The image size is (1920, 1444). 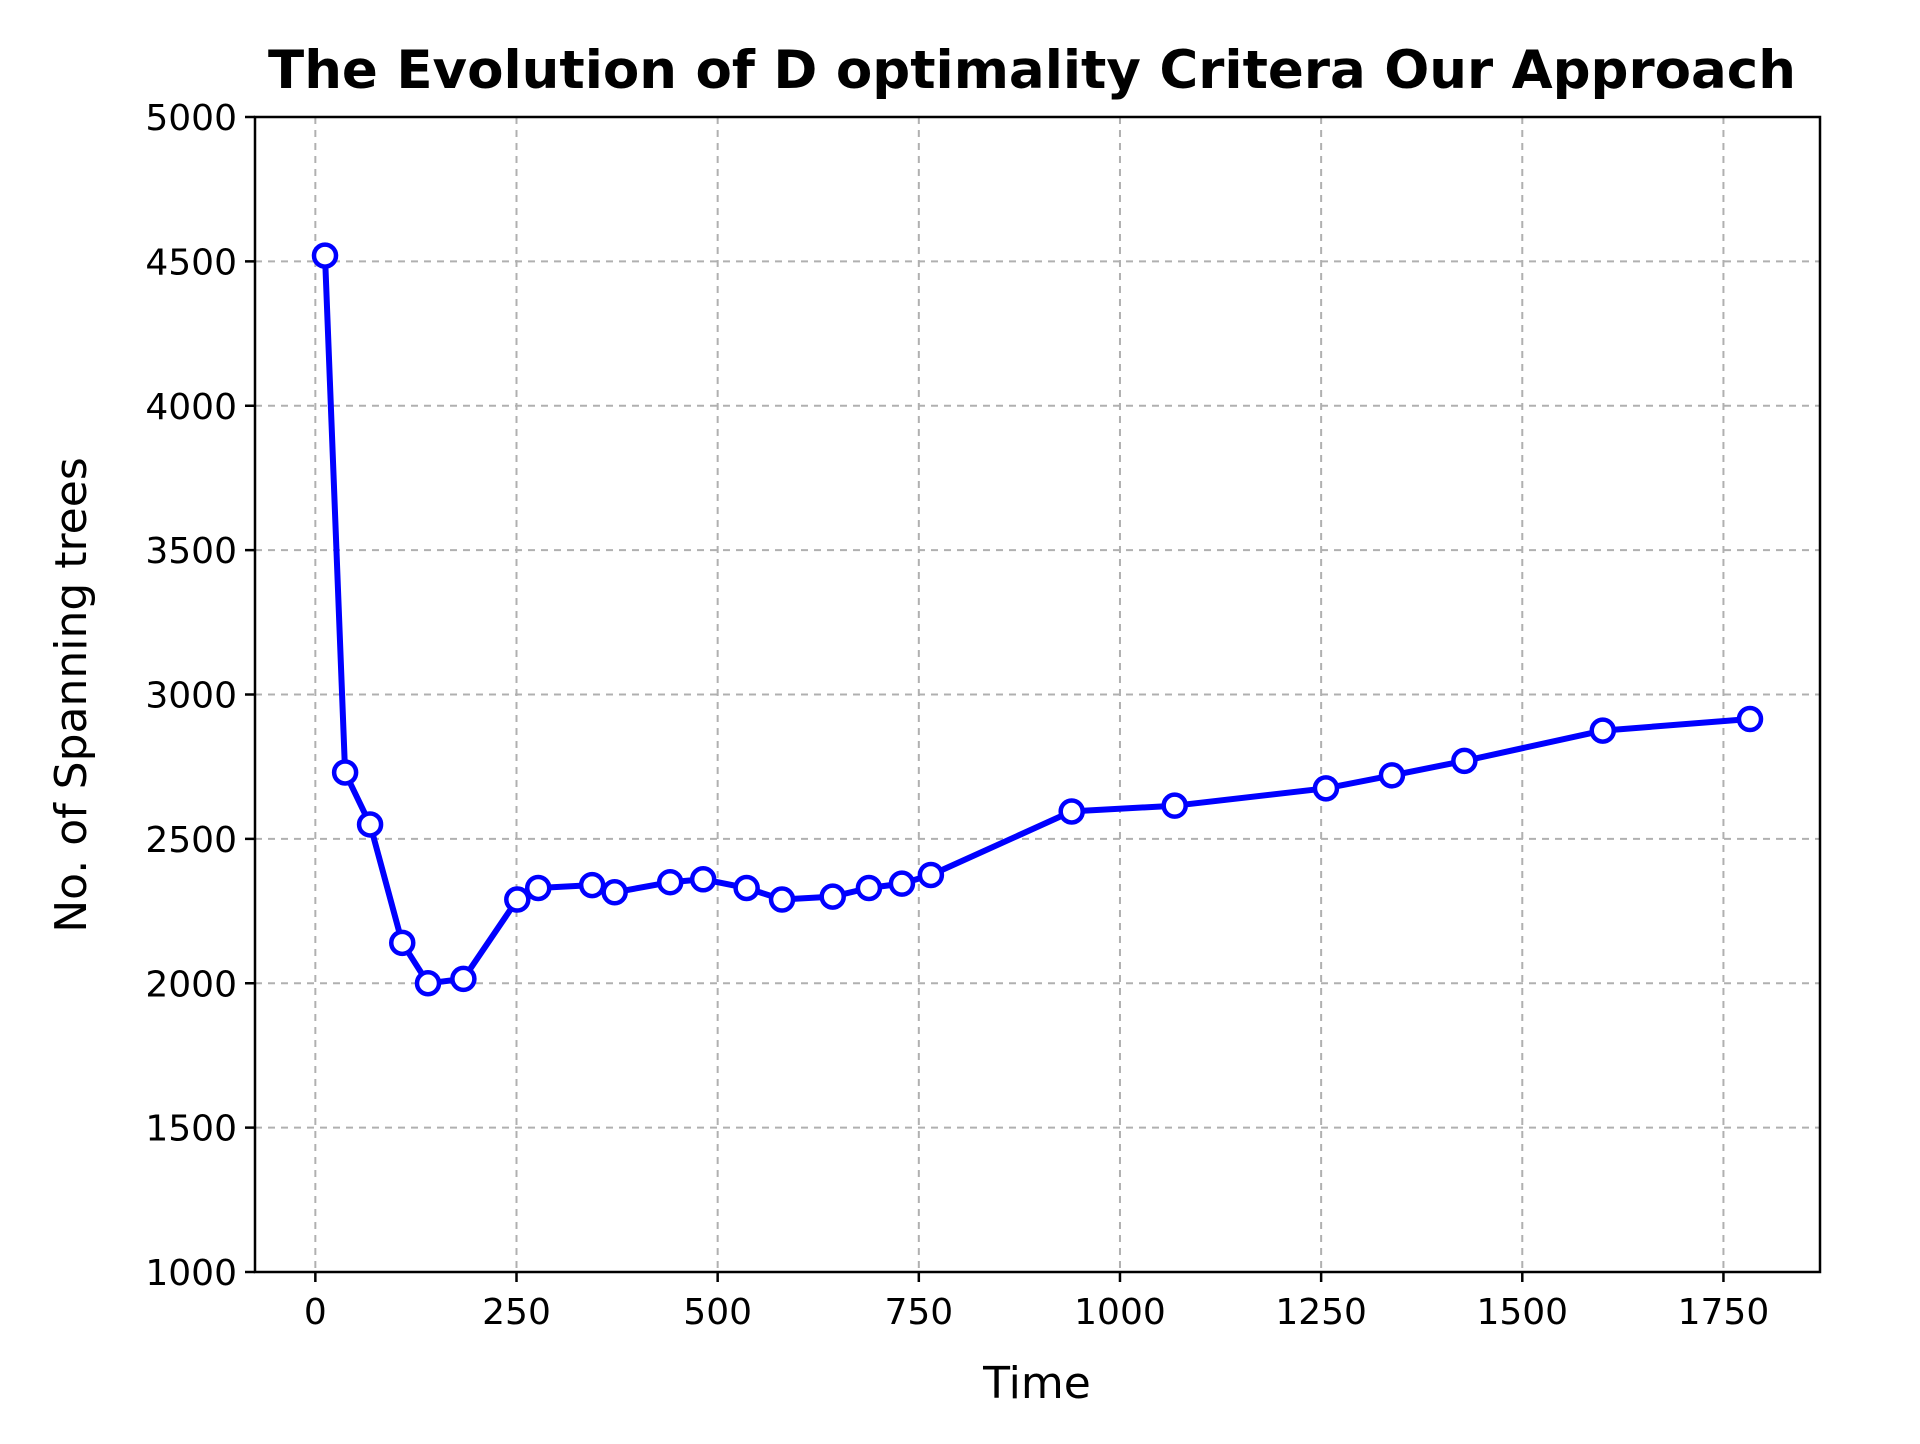 What do you see at coordinates (191, 984) in the screenshot?
I see `y-tick-label: 2000` at bounding box center [191, 984].